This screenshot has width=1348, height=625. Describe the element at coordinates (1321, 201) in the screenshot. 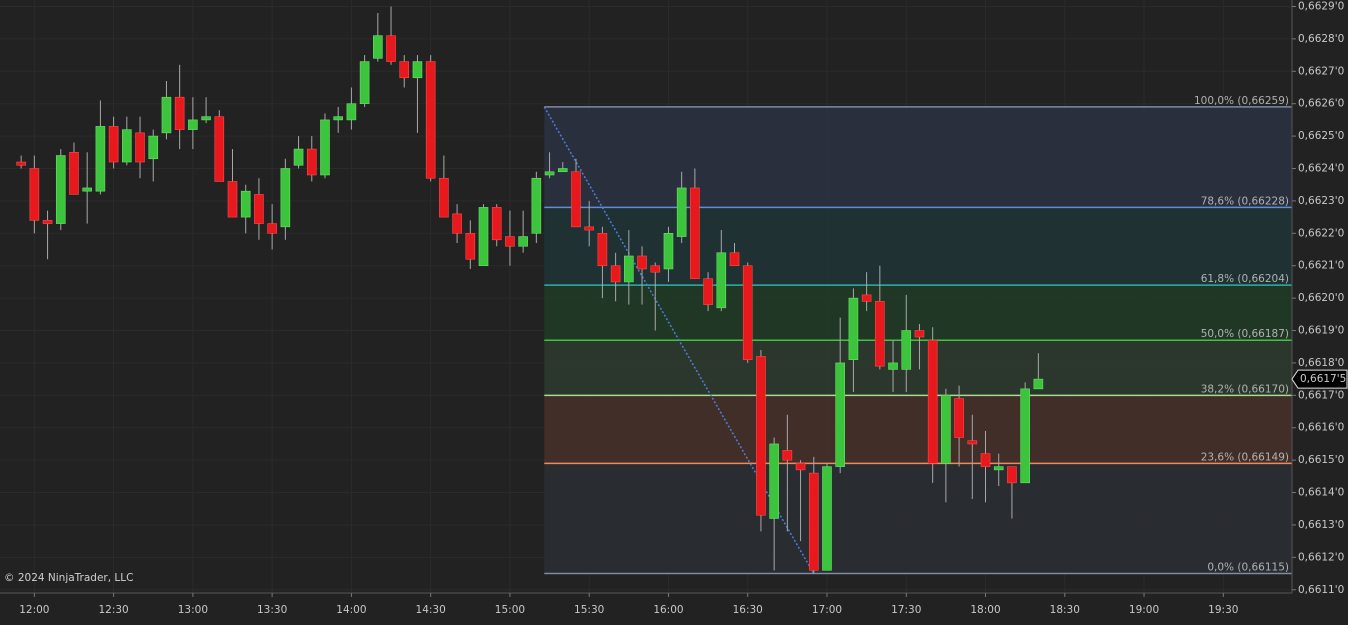

I see `y-tick-label: 0,6623'0` at that location.